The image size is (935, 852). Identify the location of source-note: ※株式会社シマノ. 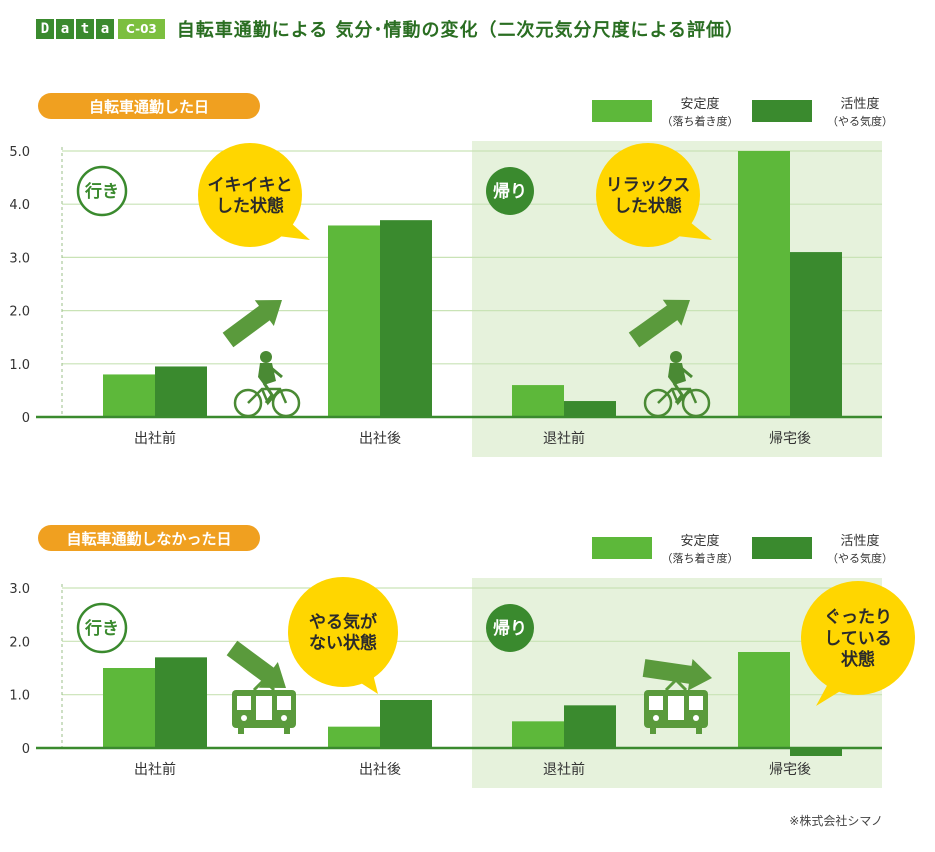
(836, 821).